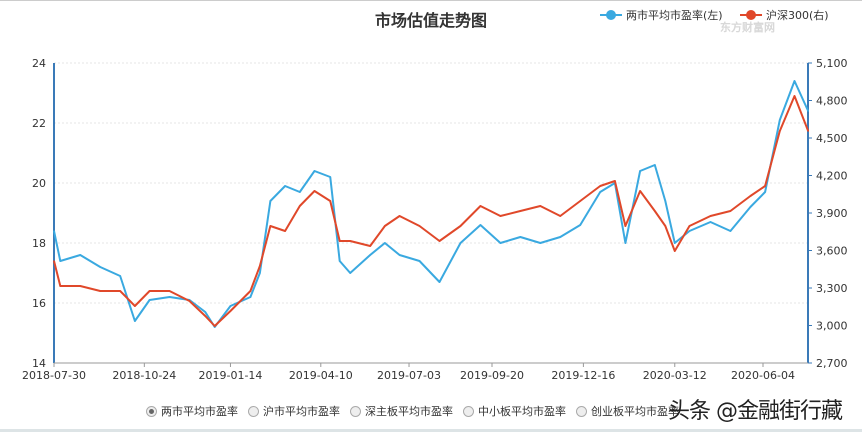 The width and height of the screenshot is (862, 432). I want to click on radio-option: 两市平均市盈率, so click(192, 411).